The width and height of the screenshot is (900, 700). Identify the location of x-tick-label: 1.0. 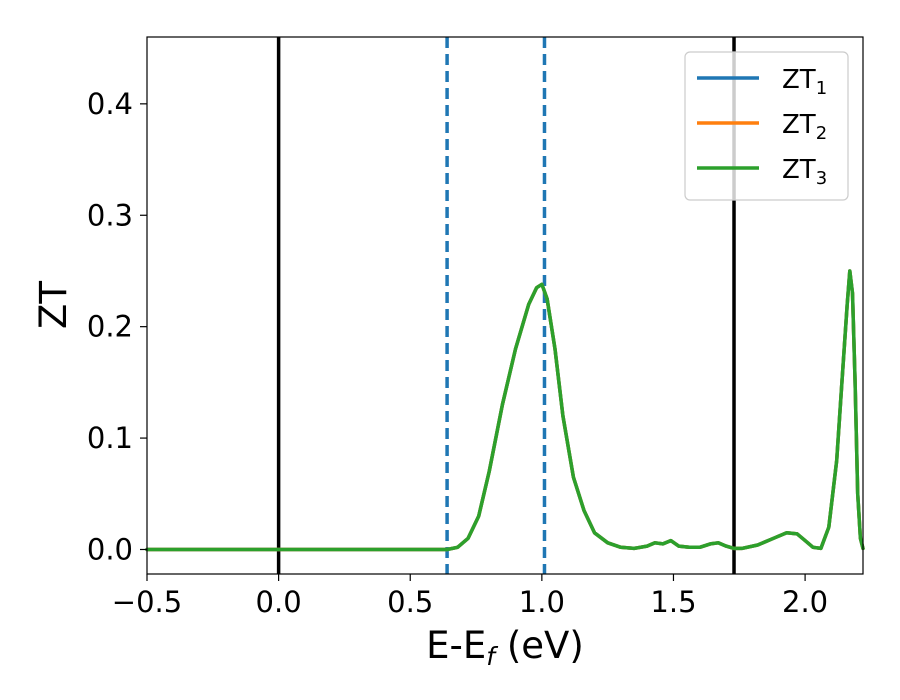
(542, 602).